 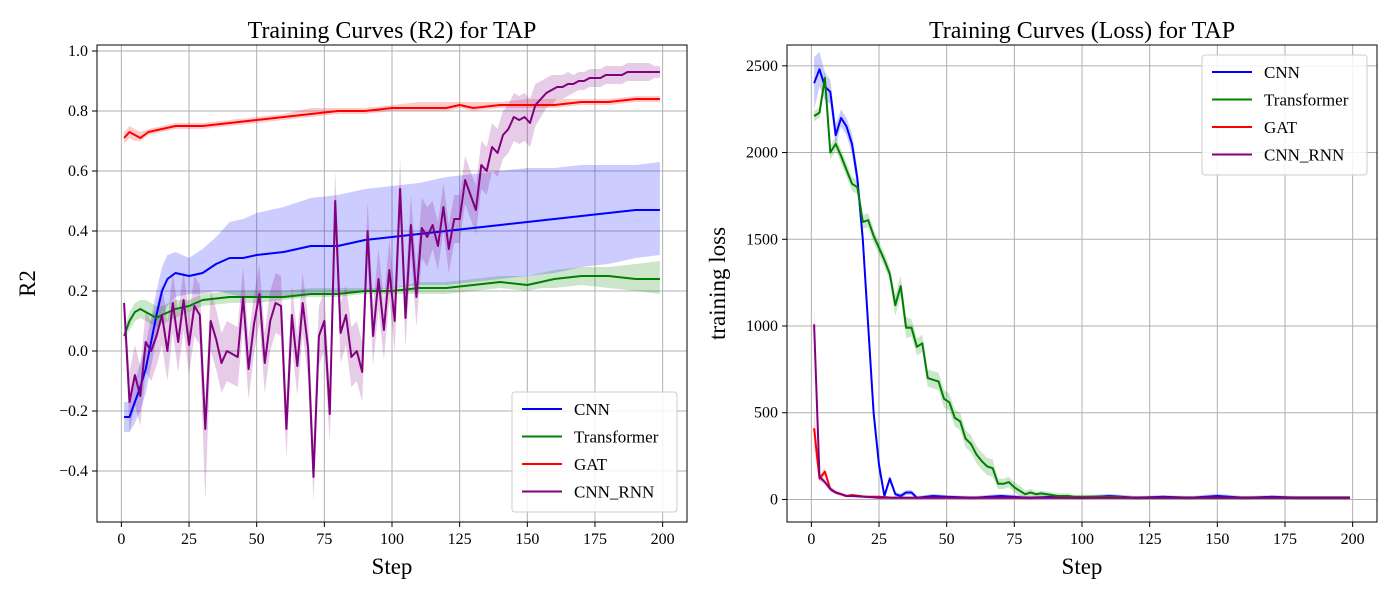 I want to click on r2-line-gat, so click(x=391, y=118).